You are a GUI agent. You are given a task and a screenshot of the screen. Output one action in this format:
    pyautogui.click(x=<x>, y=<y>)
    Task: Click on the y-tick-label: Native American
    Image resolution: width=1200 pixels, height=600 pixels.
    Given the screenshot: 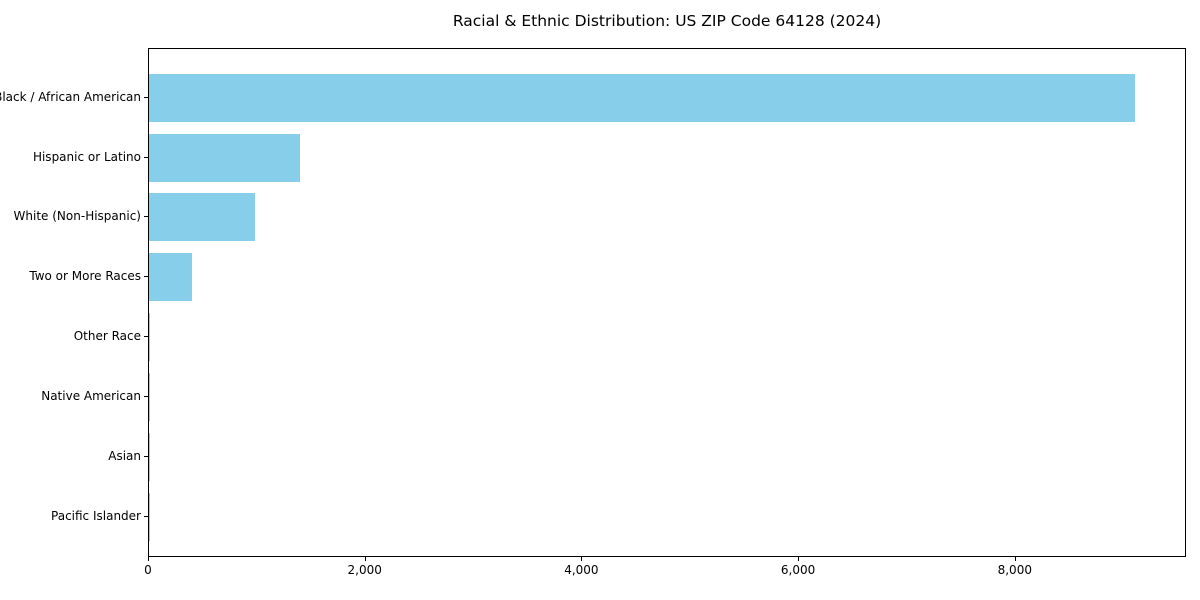 What is the action you would take?
    pyautogui.click(x=91, y=395)
    